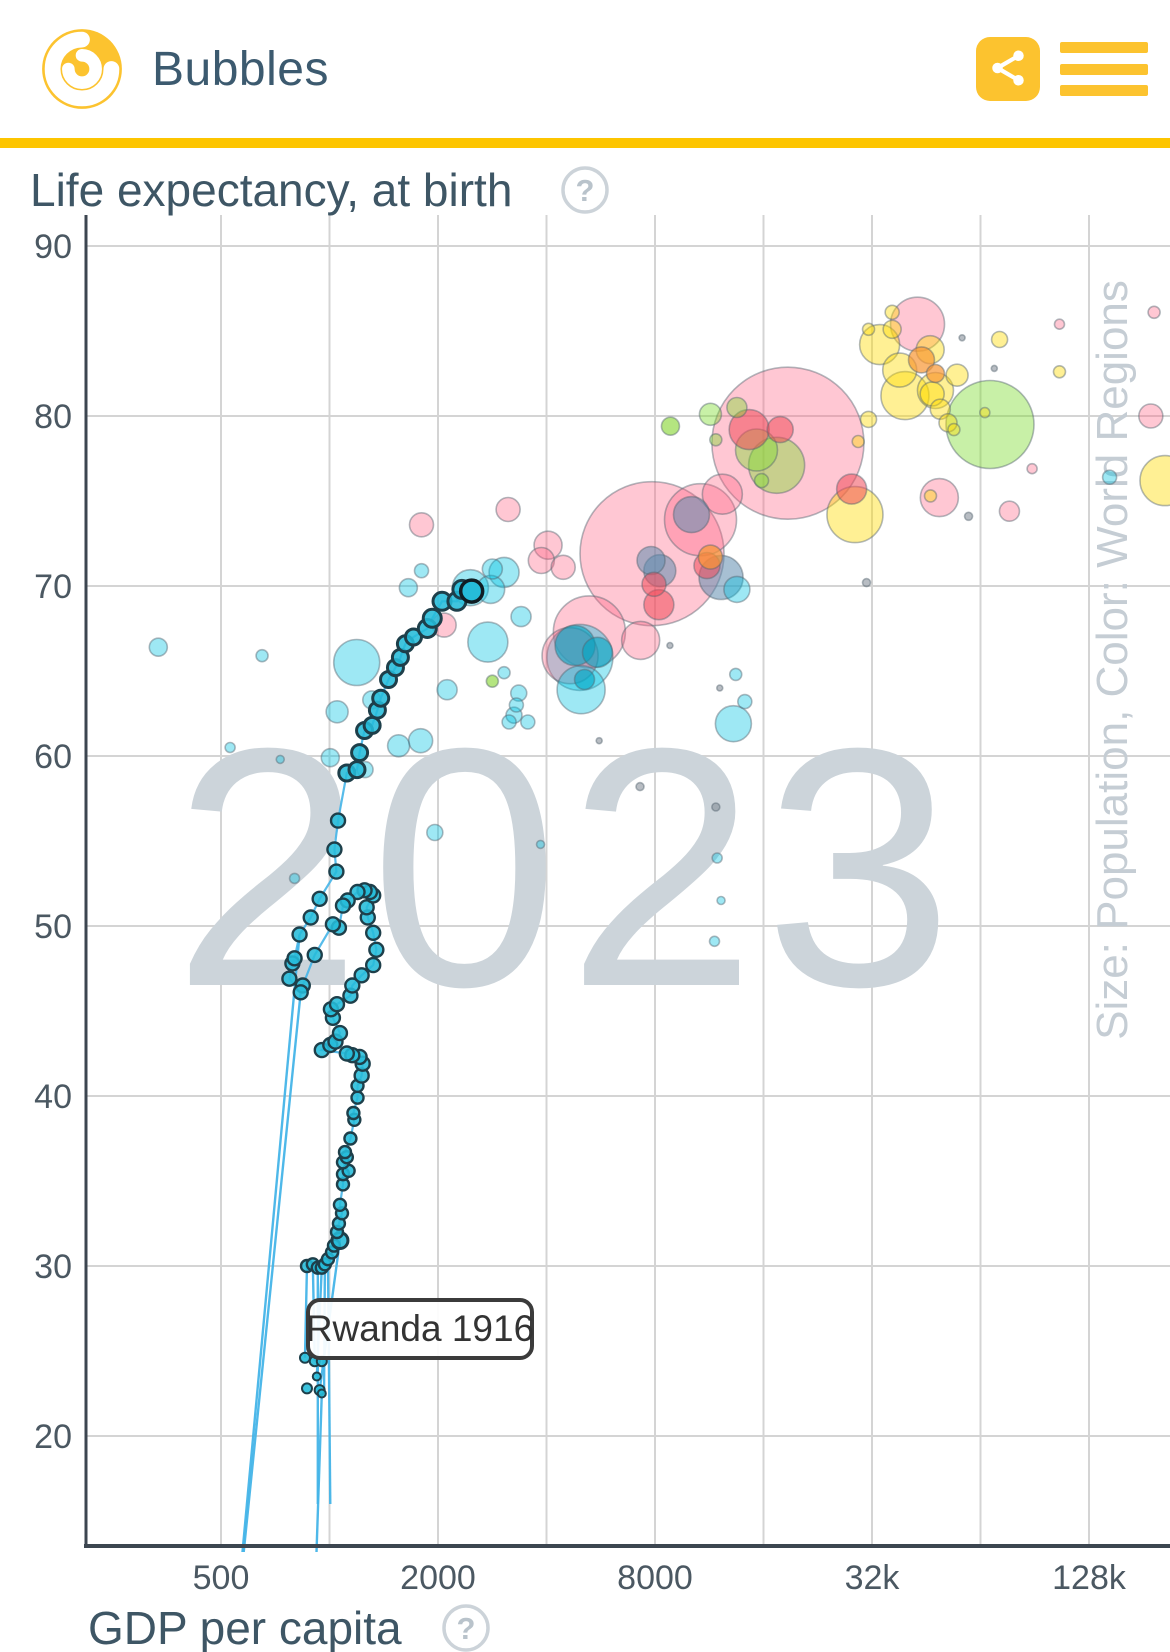 Image resolution: width=1170 pixels, height=1652 pixels. I want to click on y-axis-help-icon: ?, so click(585, 190).